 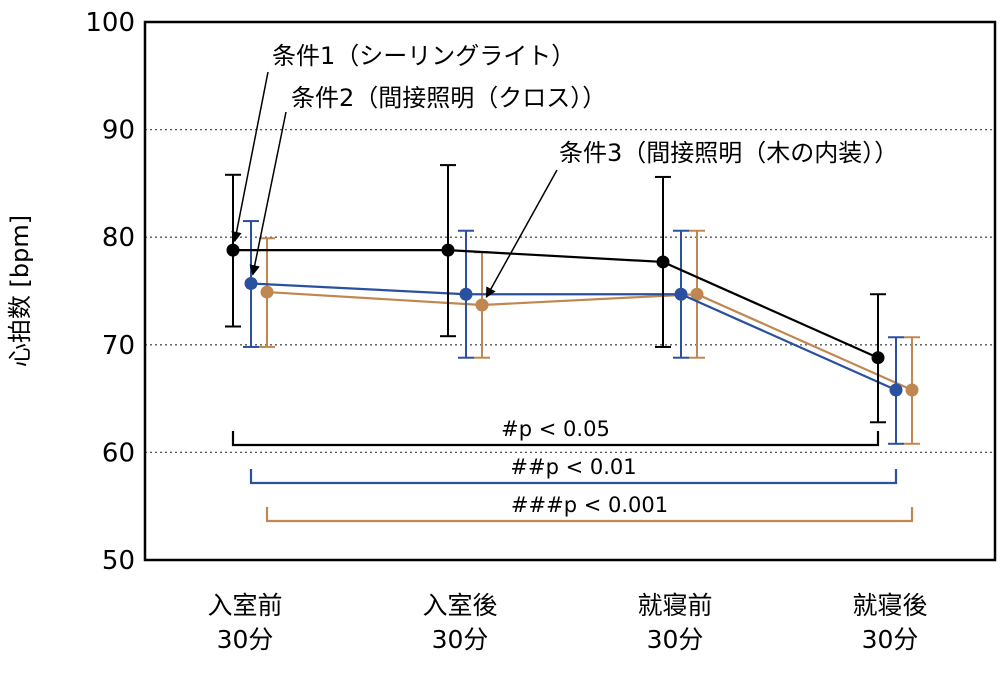 I want to click on significance-label: ###p < 0.001, so click(x=589, y=505).